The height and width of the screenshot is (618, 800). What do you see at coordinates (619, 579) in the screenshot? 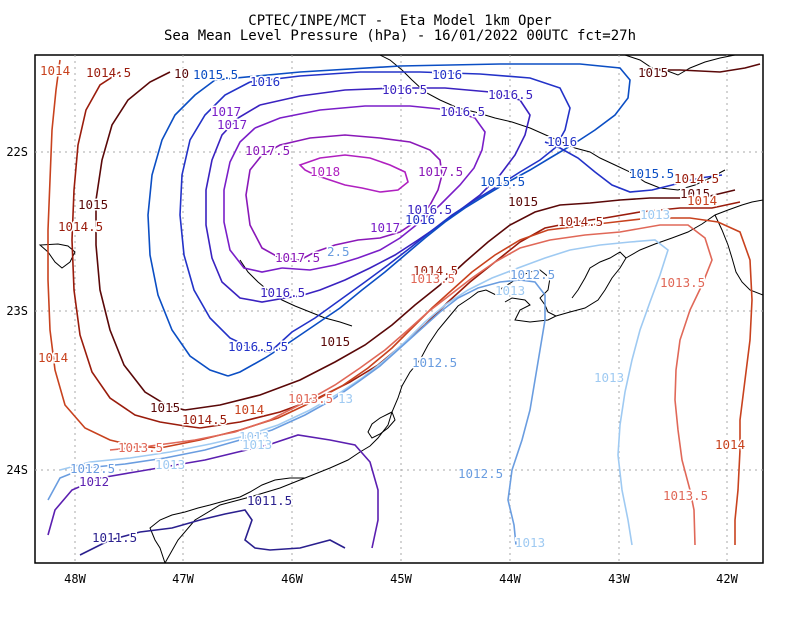
I see `x-tick-43w: 43W` at bounding box center [619, 579].